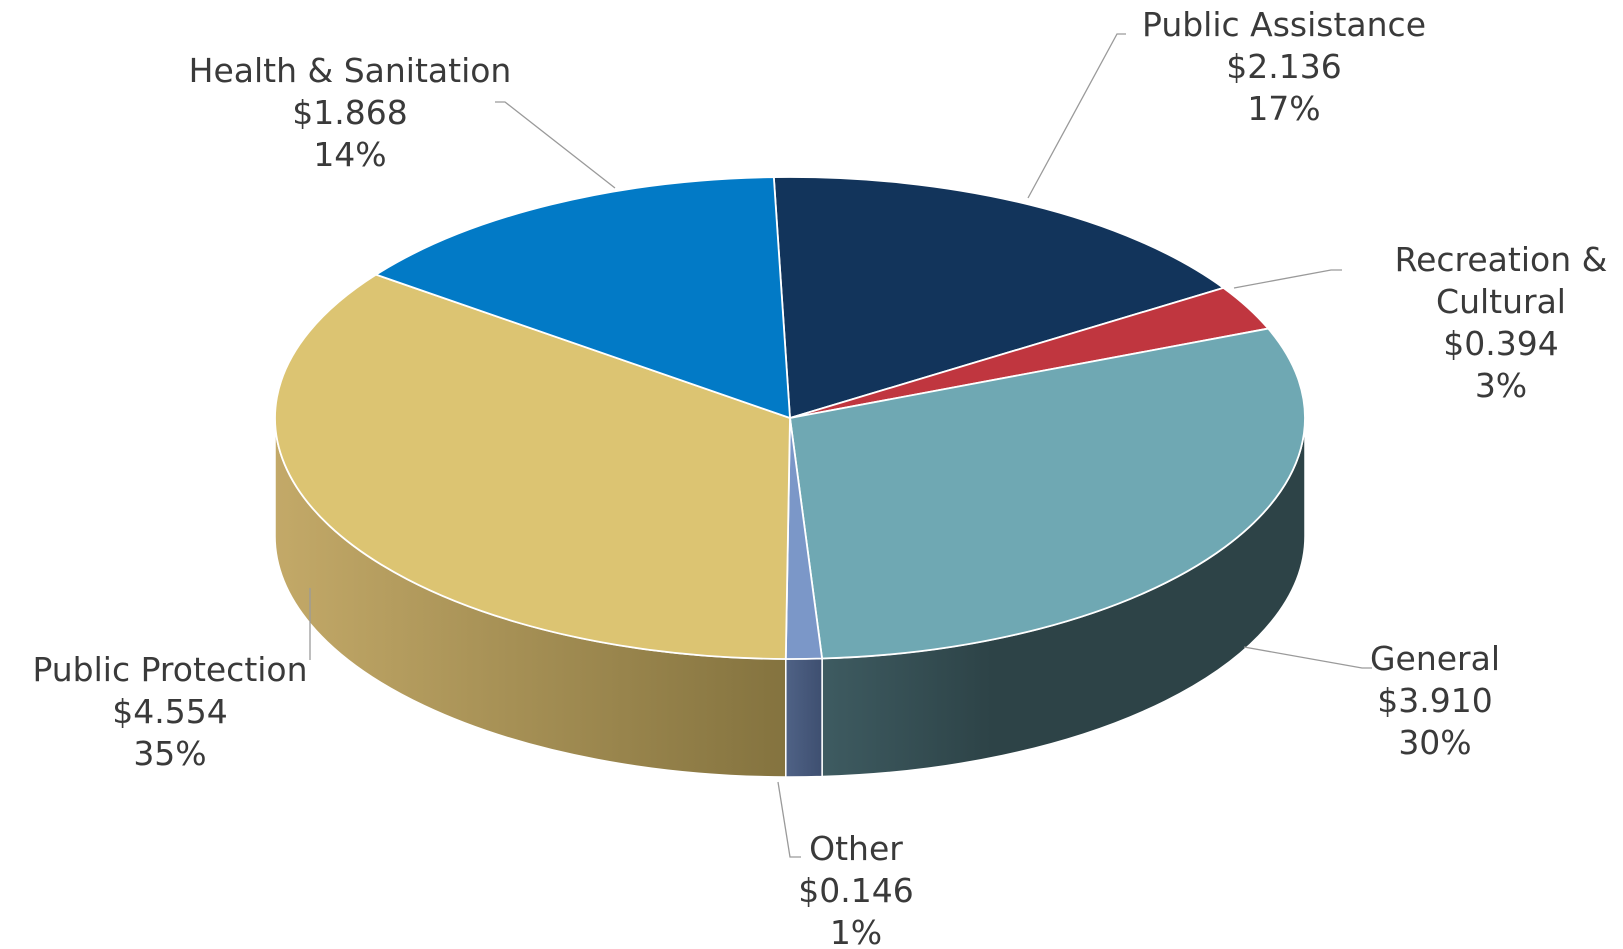 Image resolution: width=1623 pixels, height=949 pixels. What do you see at coordinates (350, 112) in the screenshot?
I see `label-health-and-sanitation: Health & Sanitation $1.868 14%` at bounding box center [350, 112].